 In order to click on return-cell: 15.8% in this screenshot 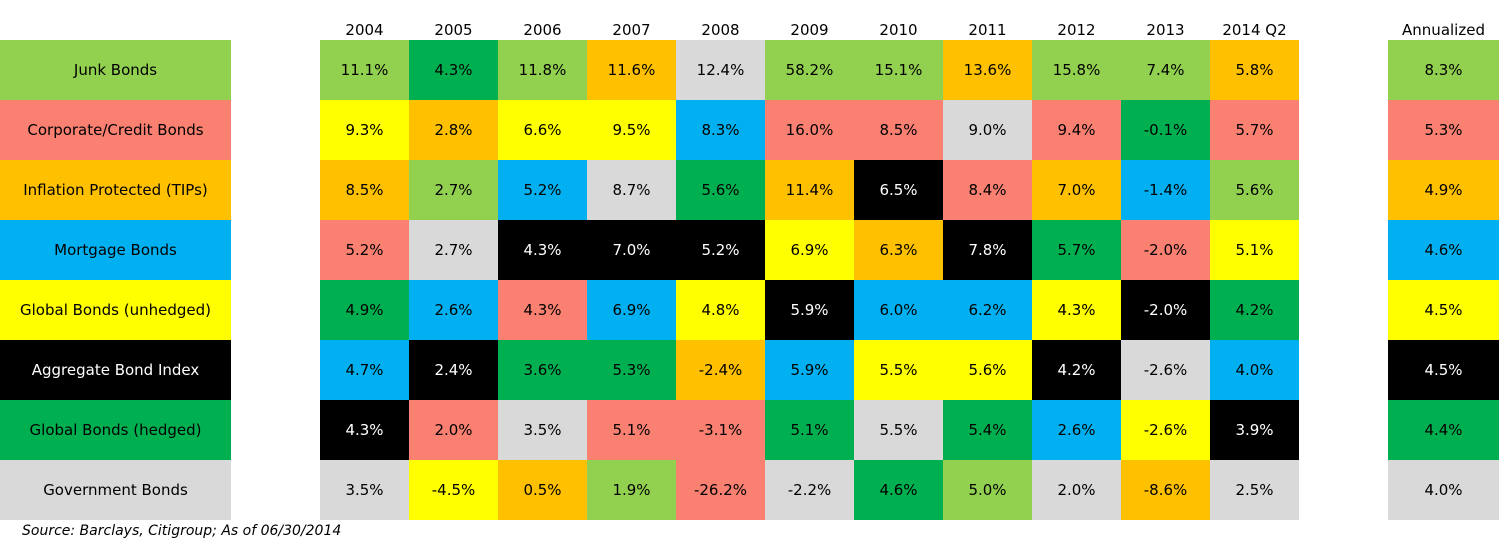, I will do `click(1076, 70)`.